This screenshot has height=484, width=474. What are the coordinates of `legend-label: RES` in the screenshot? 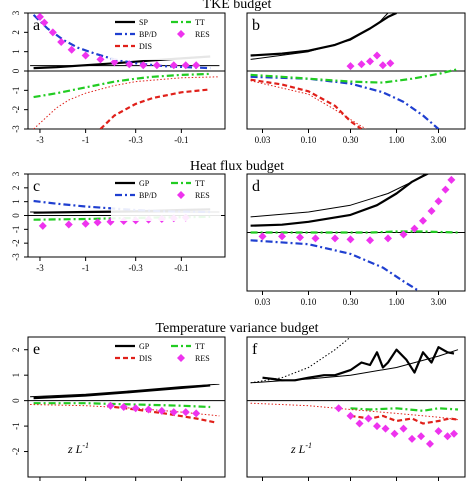 It's located at (202, 358).